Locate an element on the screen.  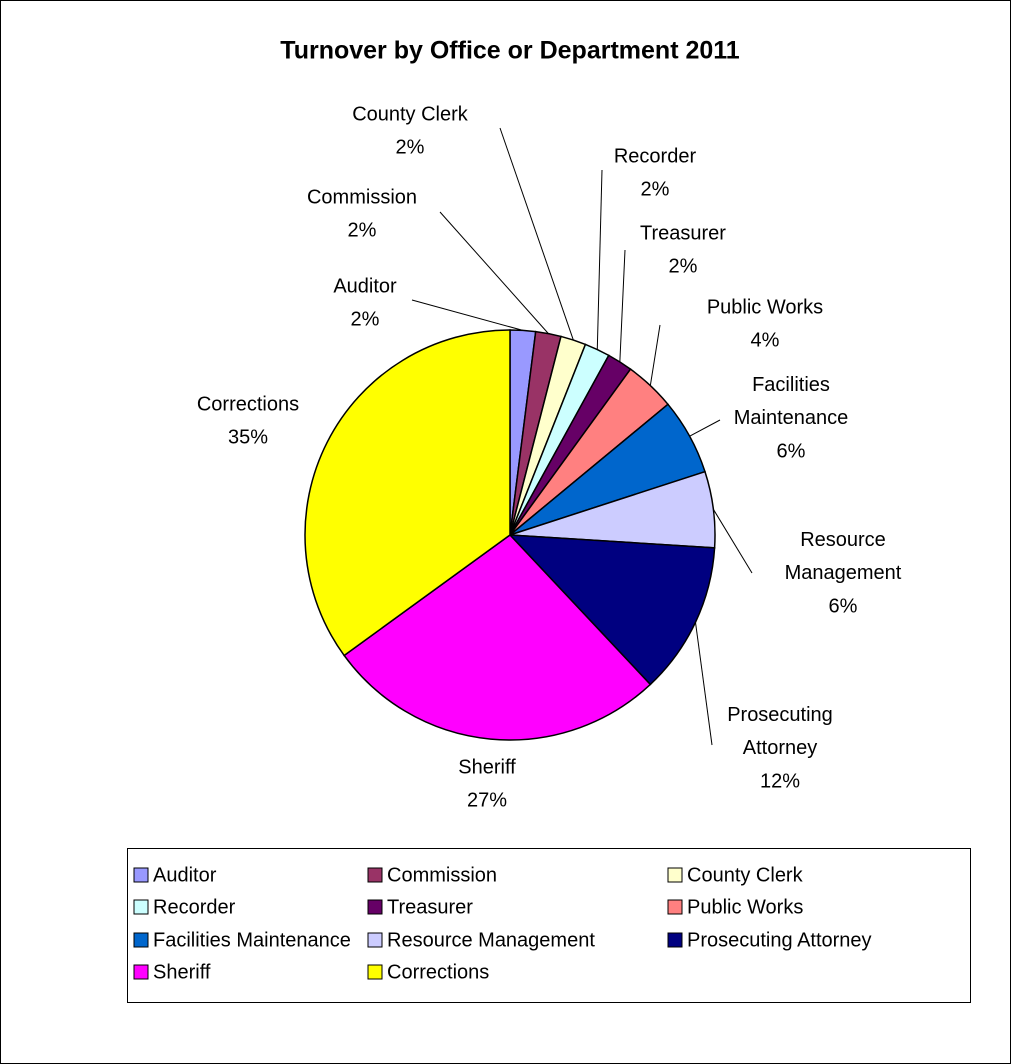
legend-label: Prosecuting Attorney is located at coordinates (779, 940).